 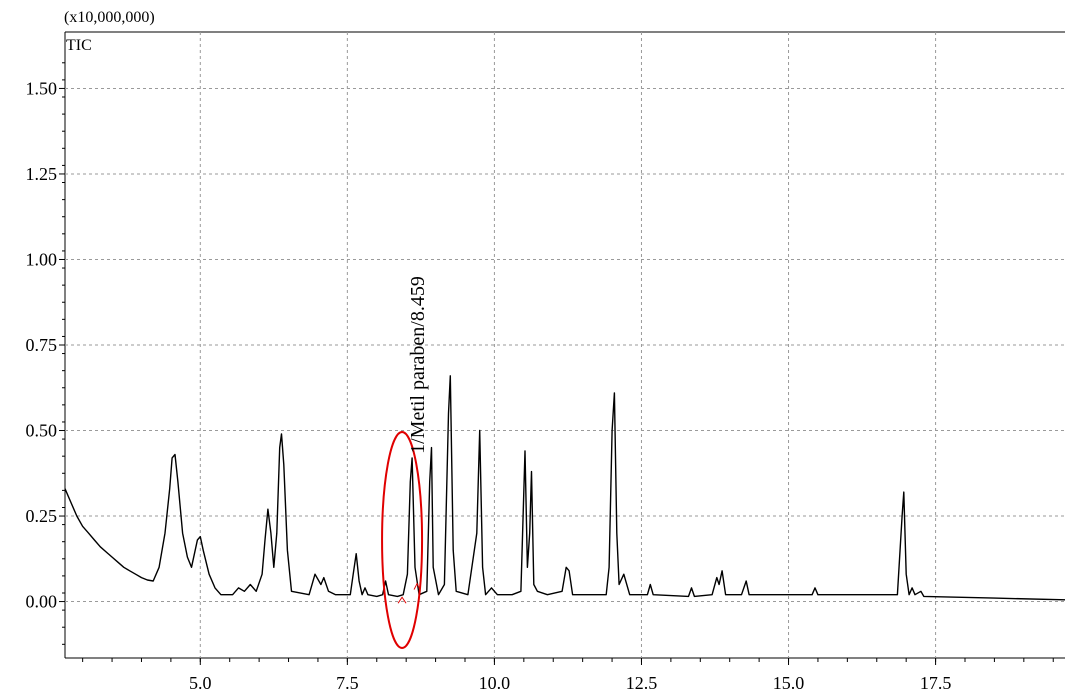 I want to click on y-tick-label: 0.75, so click(x=42, y=345).